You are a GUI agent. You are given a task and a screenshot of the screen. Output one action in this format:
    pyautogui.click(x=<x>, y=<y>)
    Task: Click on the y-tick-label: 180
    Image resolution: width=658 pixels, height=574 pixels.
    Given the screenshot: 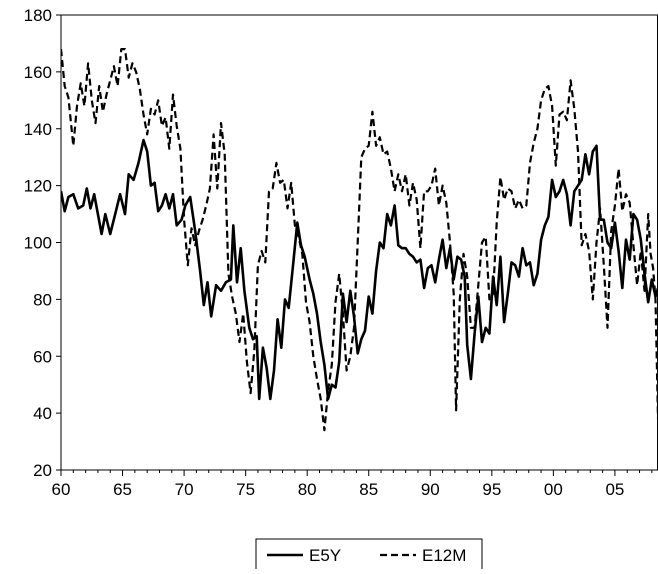 What is the action you would take?
    pyautogui.click(x=38, y=15)
    